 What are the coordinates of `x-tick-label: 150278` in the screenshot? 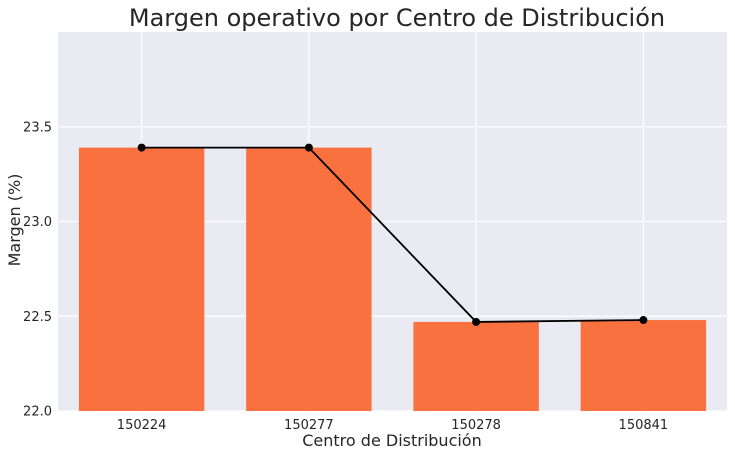 It's located at (476, 425).